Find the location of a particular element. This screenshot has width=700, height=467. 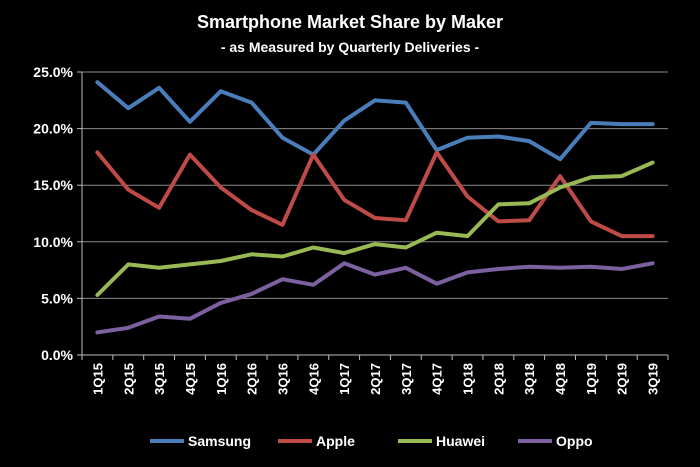

legend-item-huawei: Huawei is located at coordinates (441, 441).